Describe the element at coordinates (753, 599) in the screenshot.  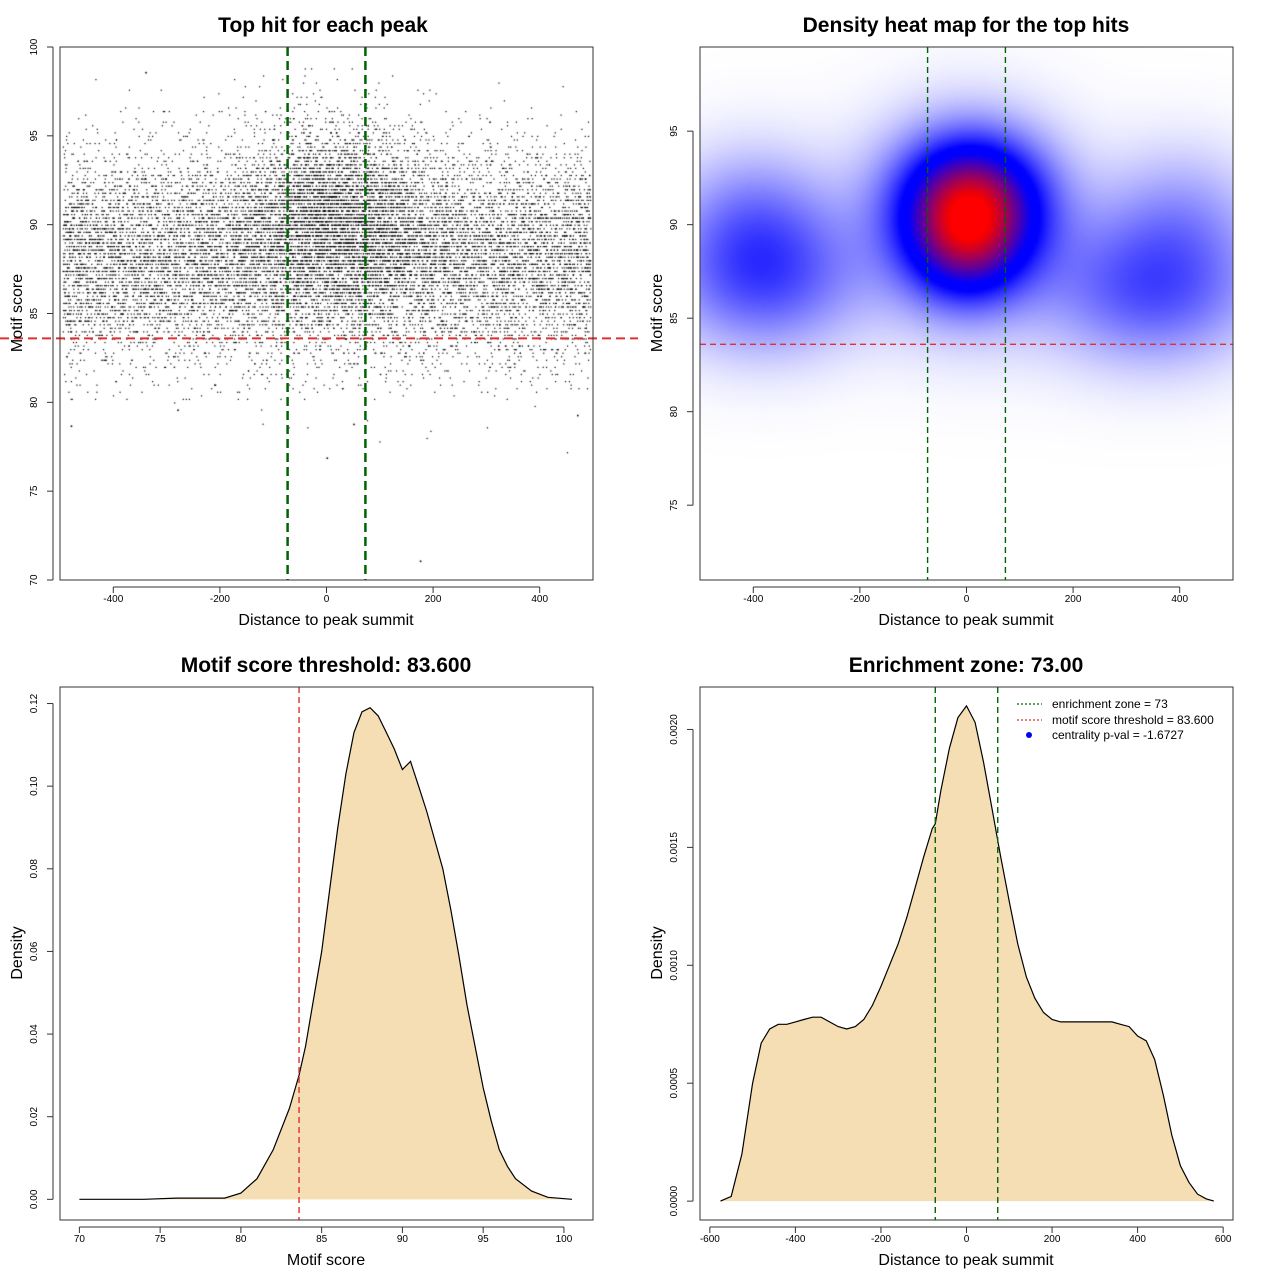
I see `heatmap-x-tick-label: -400` at that location.